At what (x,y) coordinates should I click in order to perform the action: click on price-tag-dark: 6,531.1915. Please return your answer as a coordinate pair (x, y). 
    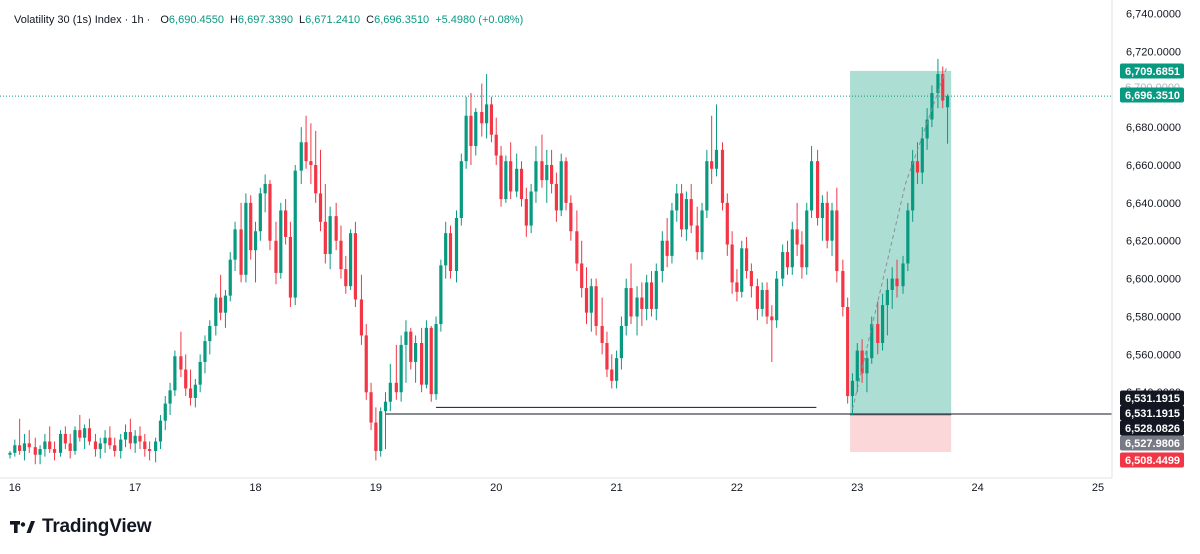
    Looking at the image, I should click on (1152, 399).